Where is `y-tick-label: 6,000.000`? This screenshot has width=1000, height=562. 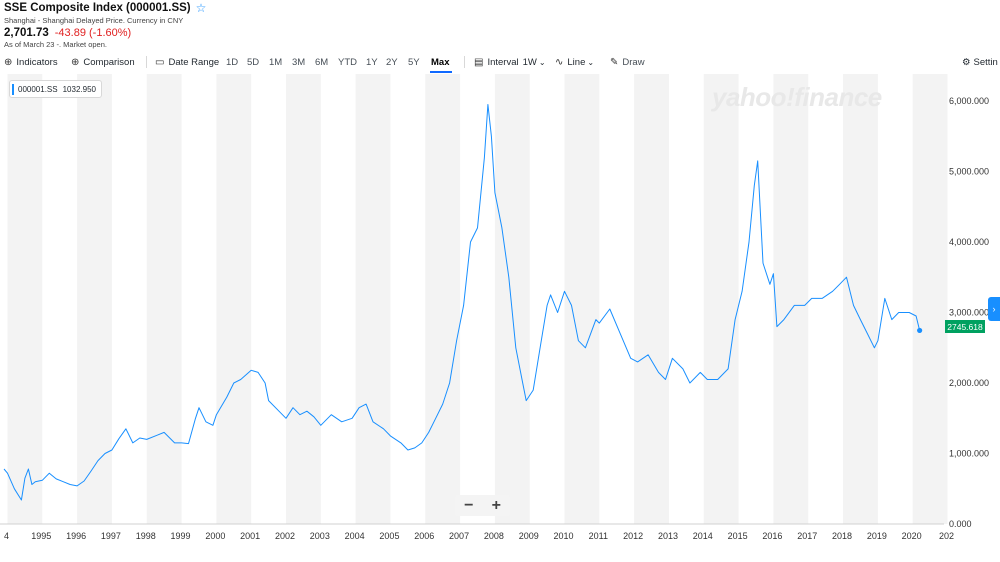
y-tick-label: 6,000.000 is located at coordinates (969, 101).